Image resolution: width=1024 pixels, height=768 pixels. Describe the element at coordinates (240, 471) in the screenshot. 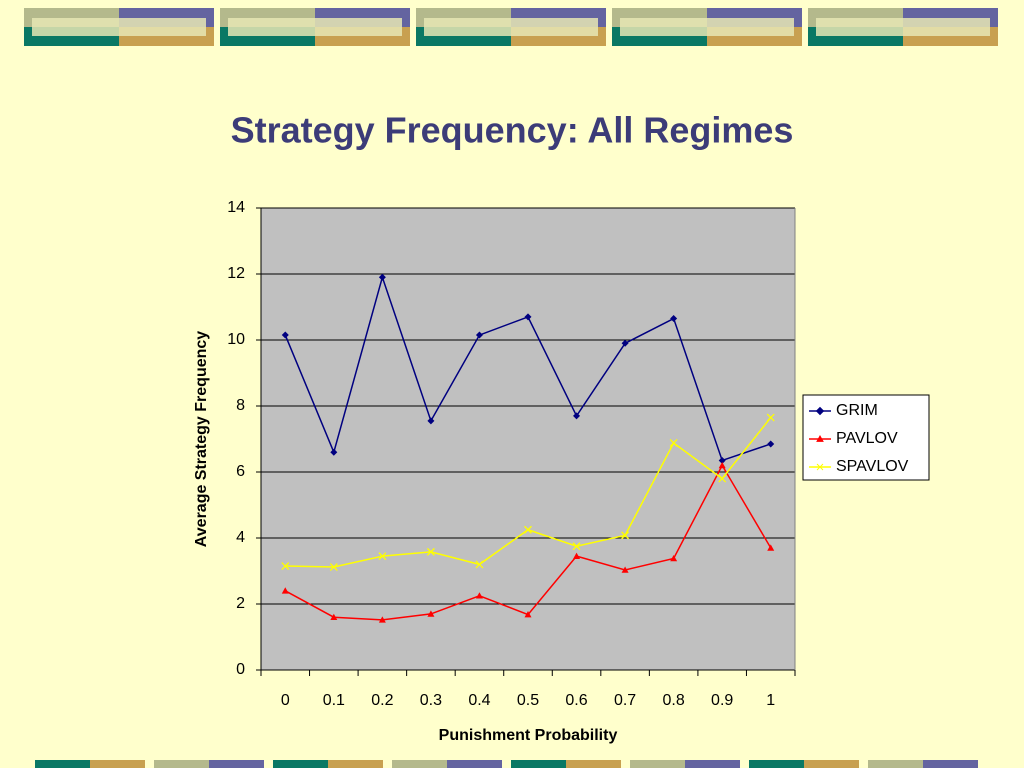

I see `y-tick-label: 6` at that location.